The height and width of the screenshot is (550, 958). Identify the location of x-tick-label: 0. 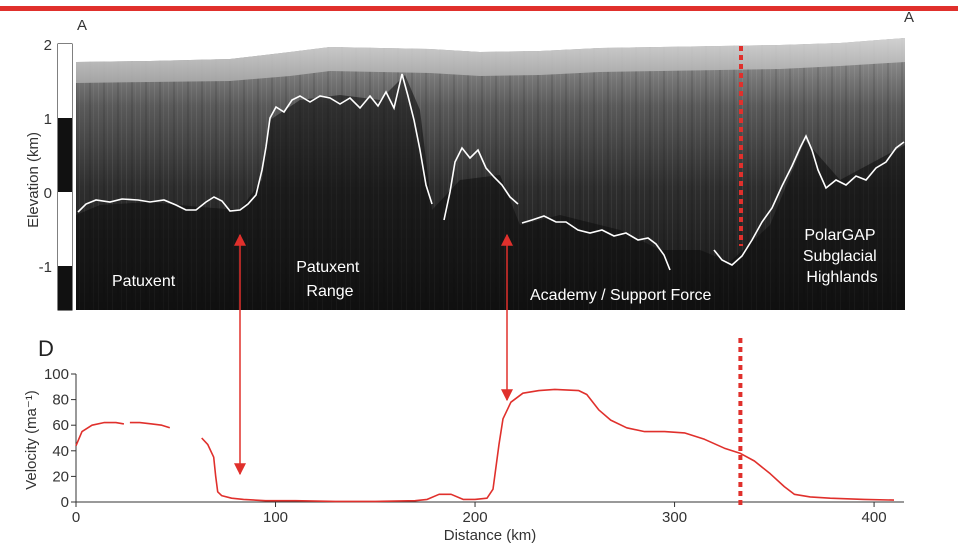
(76, 517).